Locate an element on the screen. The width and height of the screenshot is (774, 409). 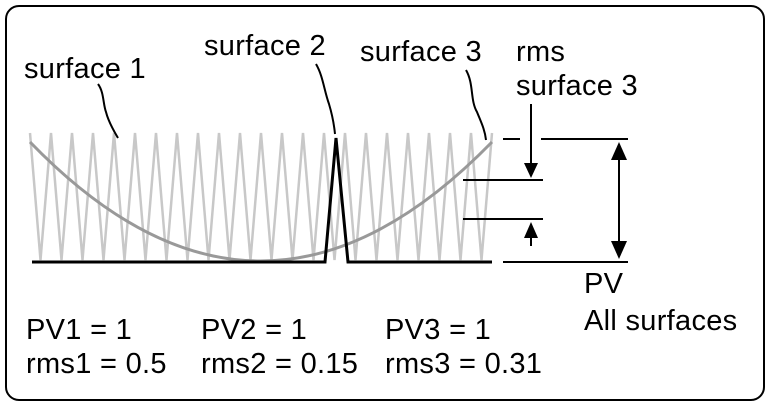
pv-label-line2: All surfaces is located at coordinates (661, 321).